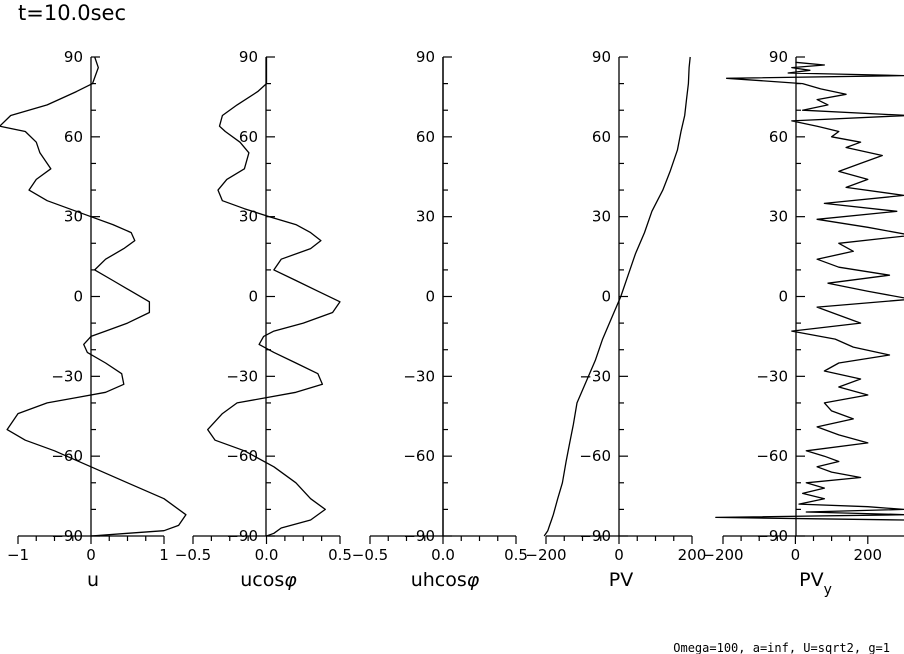  What do you see at coordinates (262, 580) in the screenshot?
I see `x-axis-label-part: ucos` at bounding box center [262, 580].